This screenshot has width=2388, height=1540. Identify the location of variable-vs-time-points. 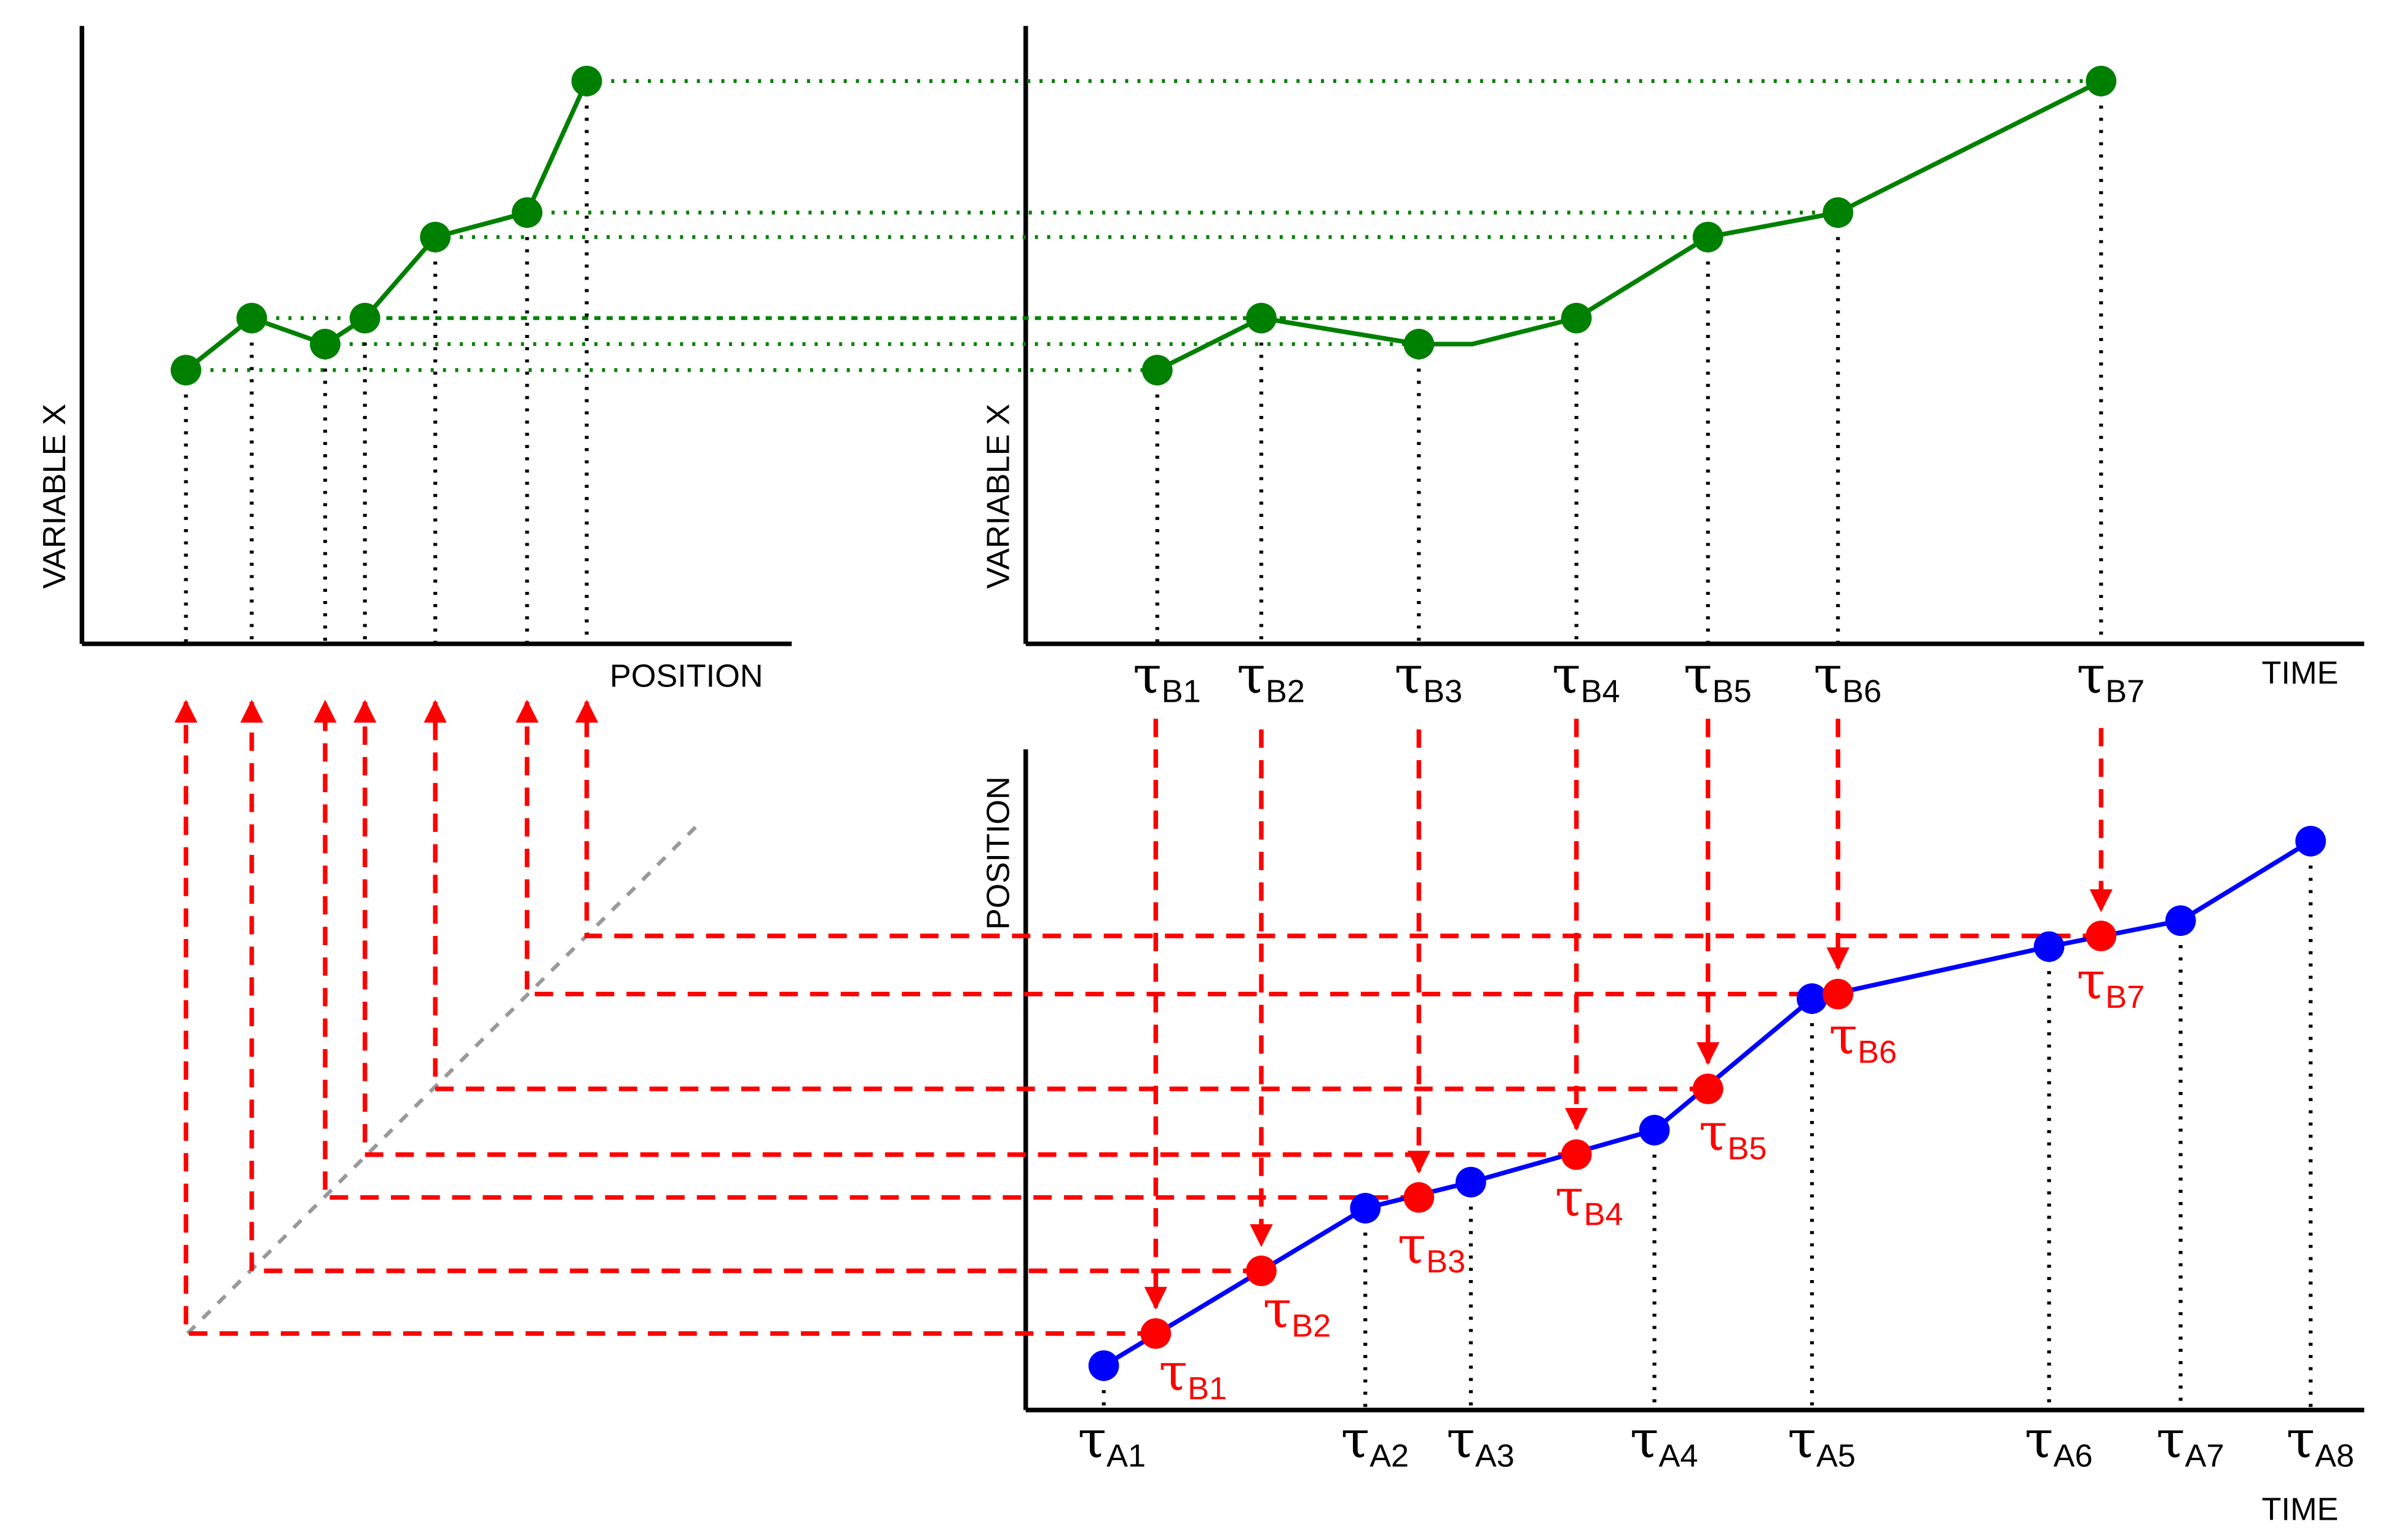
(1629, 226).